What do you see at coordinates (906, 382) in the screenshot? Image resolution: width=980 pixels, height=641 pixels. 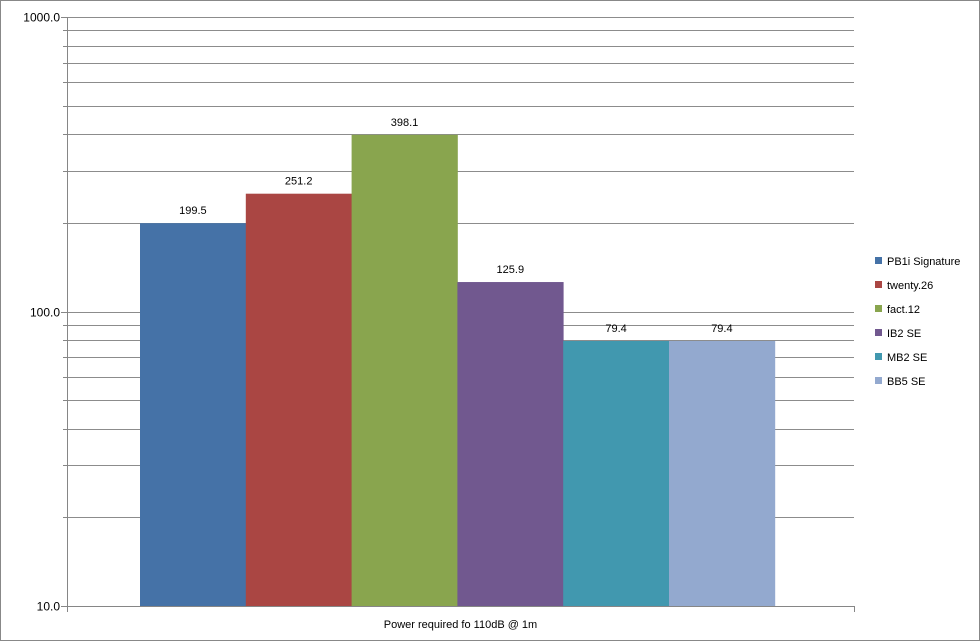 I see `legend-label: BB5 SE` at bounding box center [906, 382].